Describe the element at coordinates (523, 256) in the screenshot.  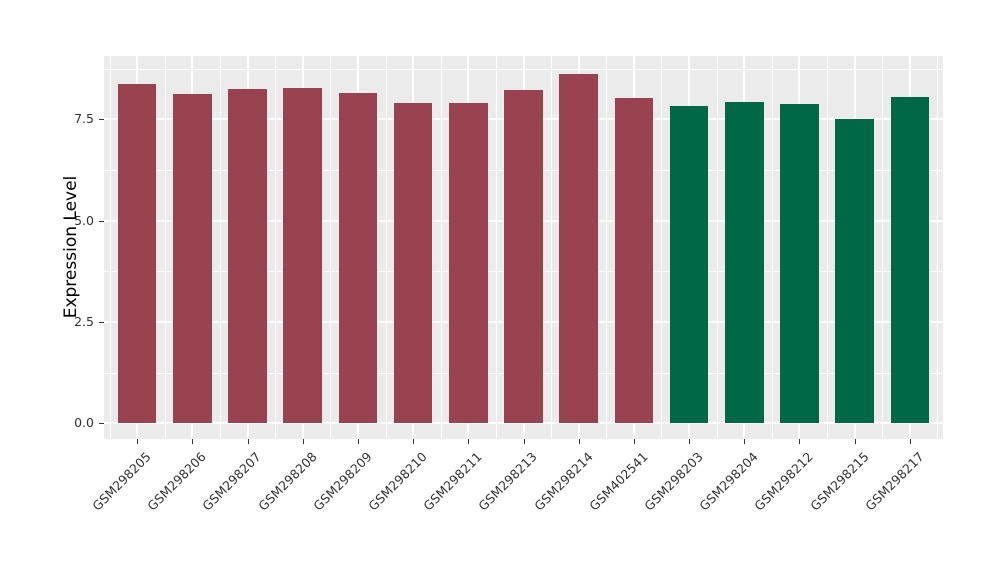
I see `bar-GSM298213` at that location.